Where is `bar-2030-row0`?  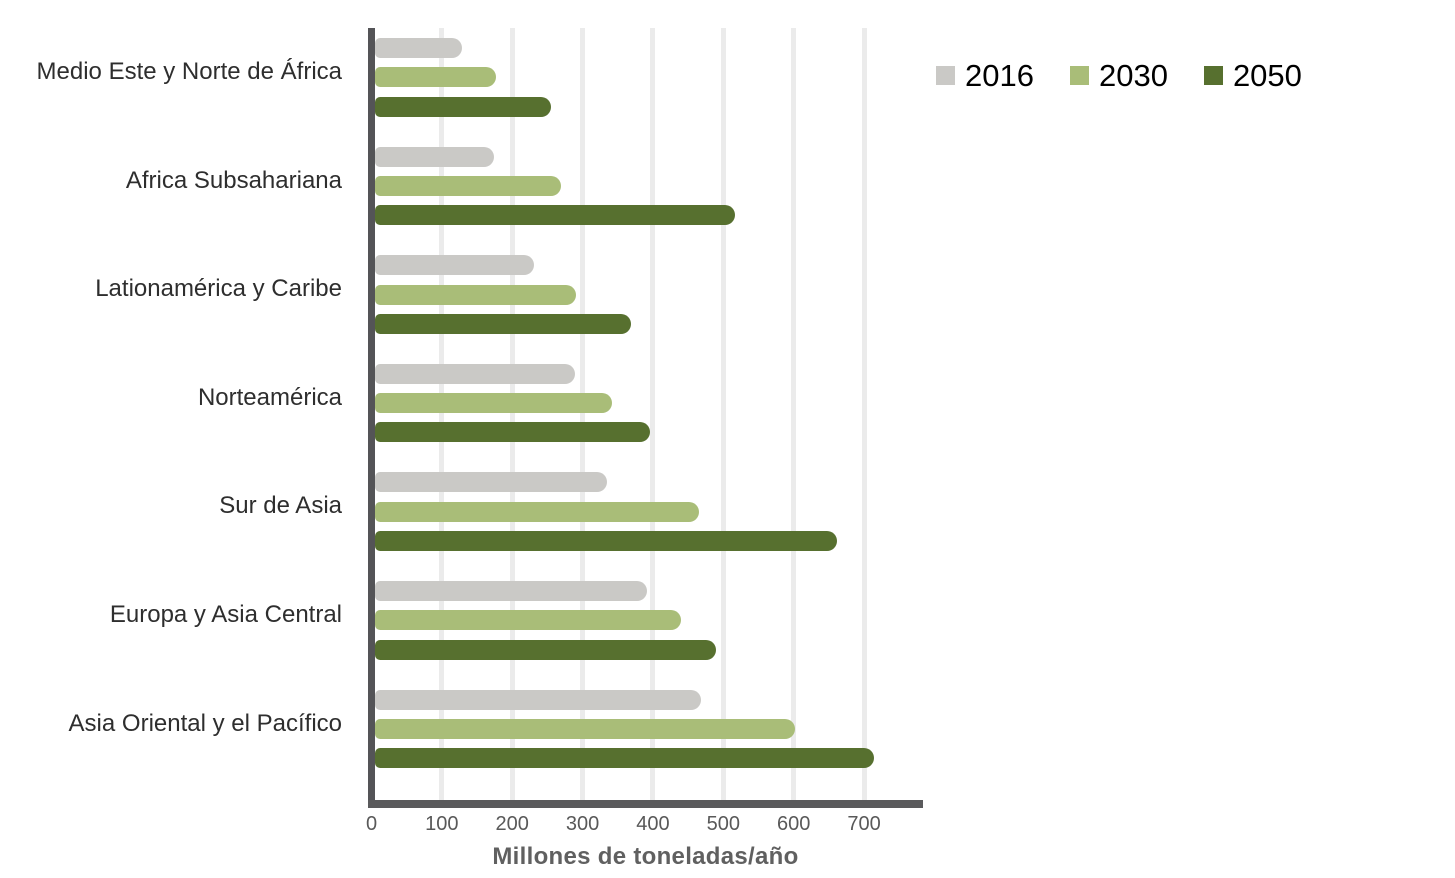
bar-2030-row0 is located at coordinates (436, 77).